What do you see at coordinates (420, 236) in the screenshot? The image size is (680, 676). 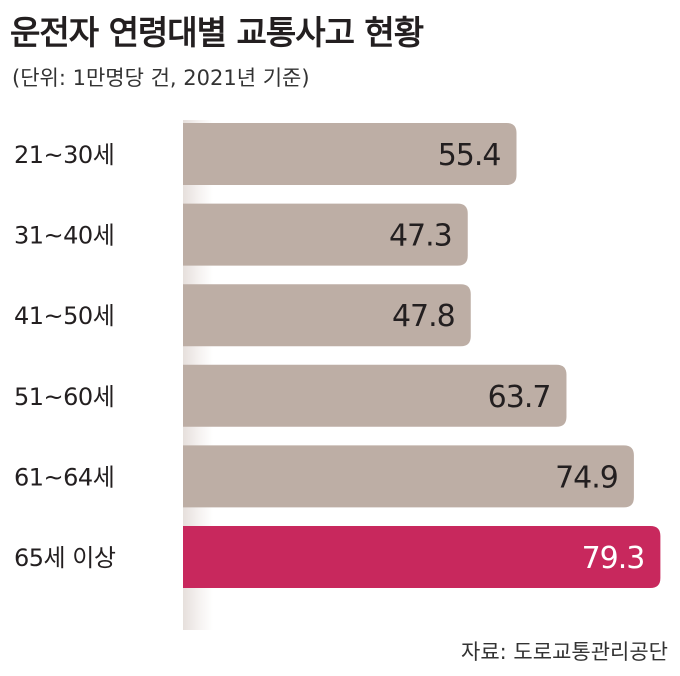 I see `value-label: 47.3` at bounding box center [420, 236].